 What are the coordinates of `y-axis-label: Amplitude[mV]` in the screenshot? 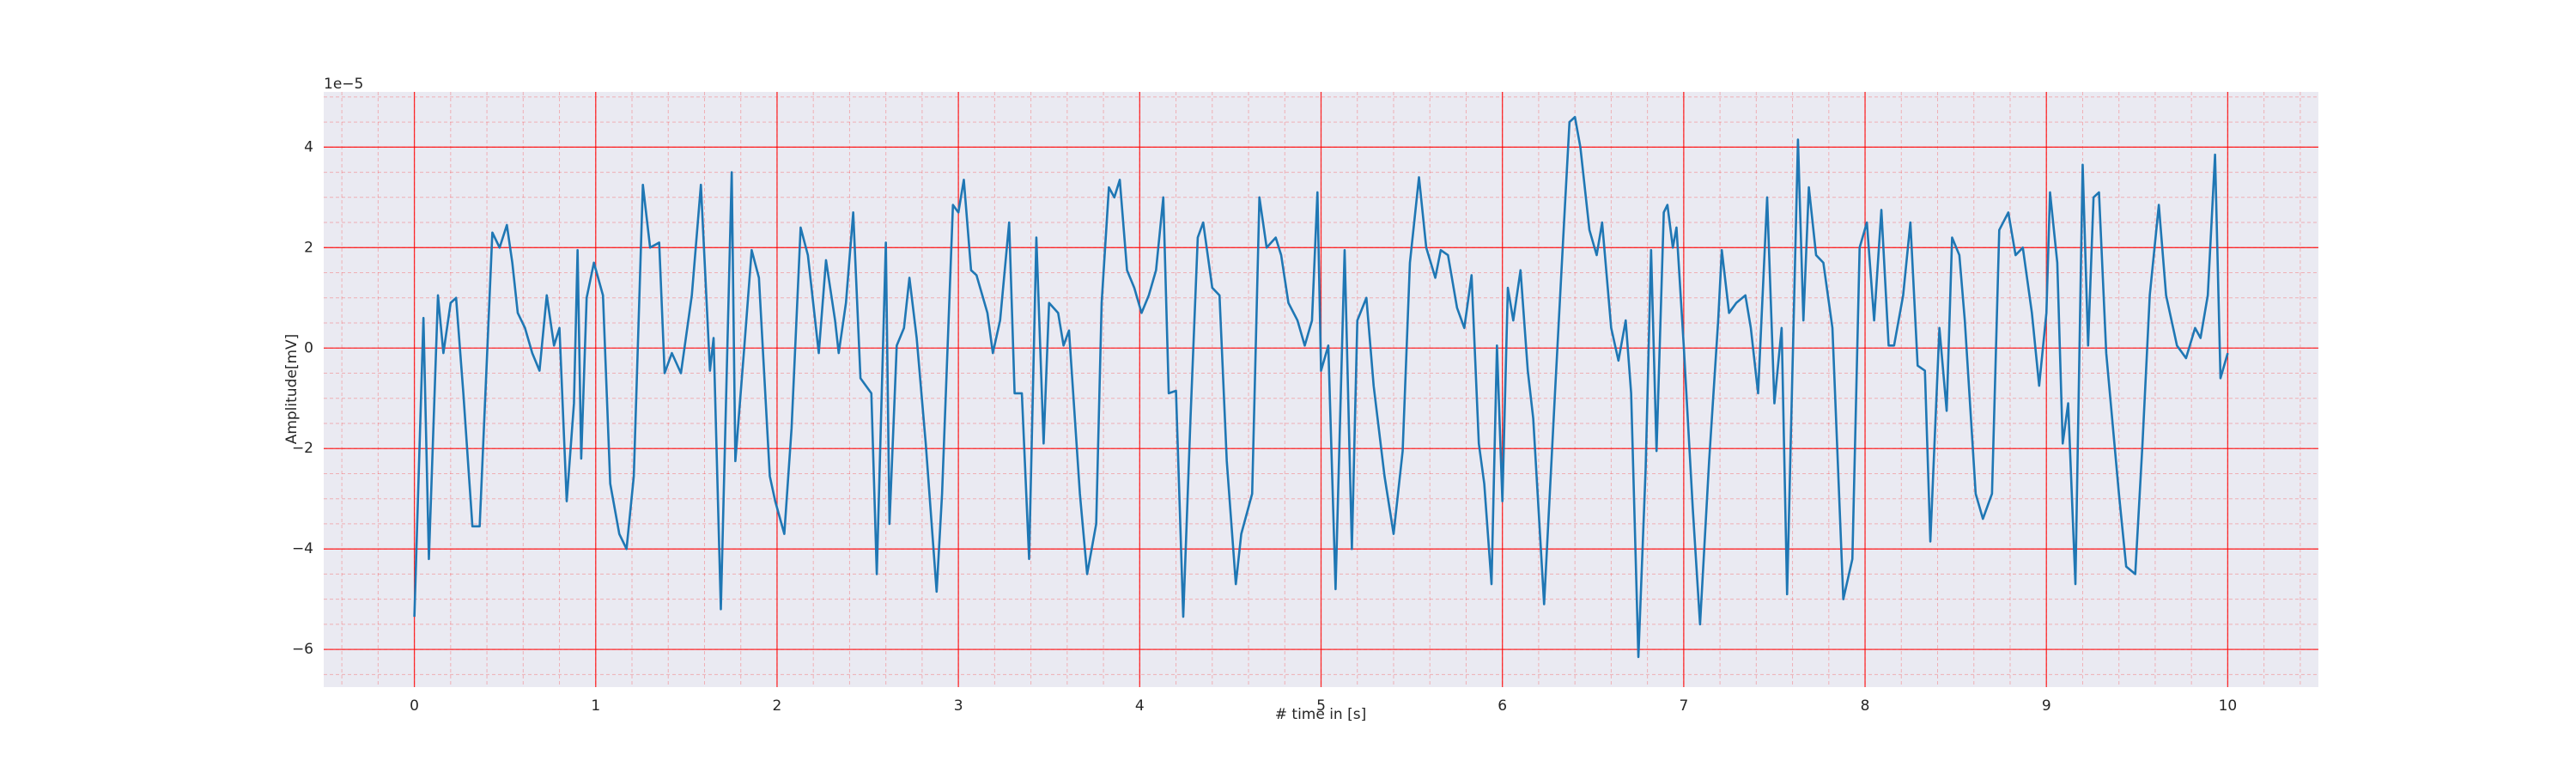 It's located at (292, 389).